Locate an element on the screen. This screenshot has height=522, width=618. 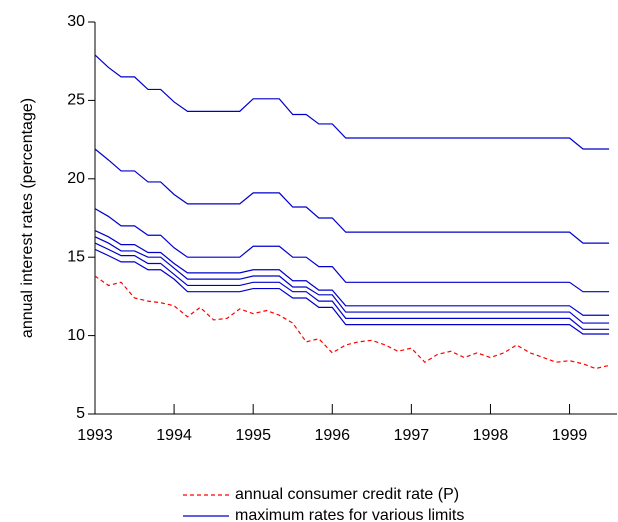
y-tick-label: 25 is located at coordinates (76, 100).